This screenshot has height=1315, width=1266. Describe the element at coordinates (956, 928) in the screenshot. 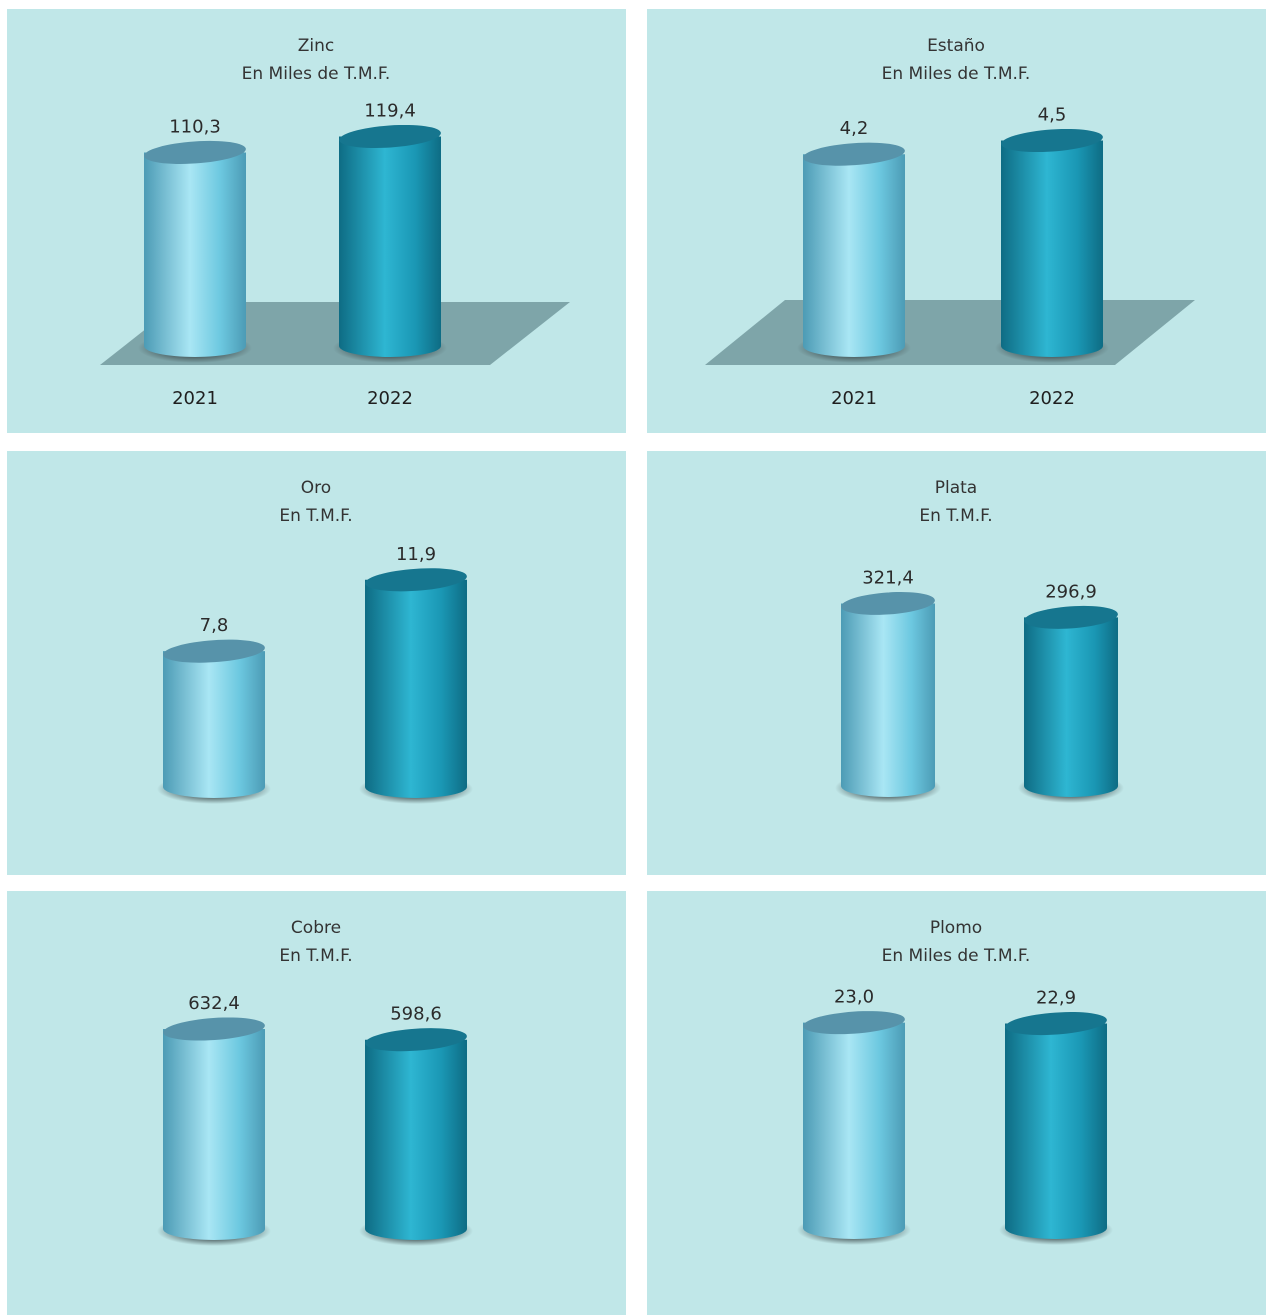

I see `chart-title: Plomo` at that location.